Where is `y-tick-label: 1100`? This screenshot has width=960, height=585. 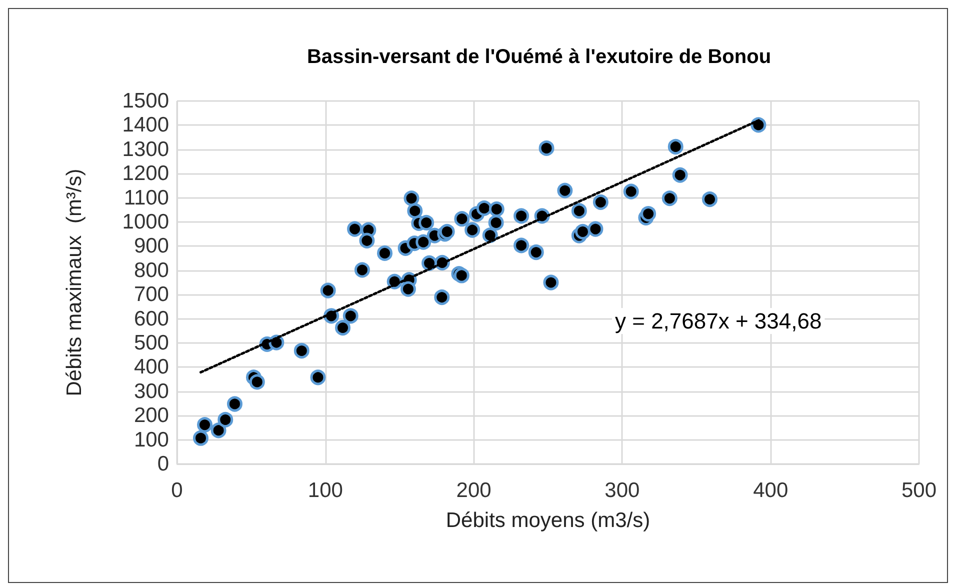
y-tick-label: 1100 is located at coordinates (146, 198).